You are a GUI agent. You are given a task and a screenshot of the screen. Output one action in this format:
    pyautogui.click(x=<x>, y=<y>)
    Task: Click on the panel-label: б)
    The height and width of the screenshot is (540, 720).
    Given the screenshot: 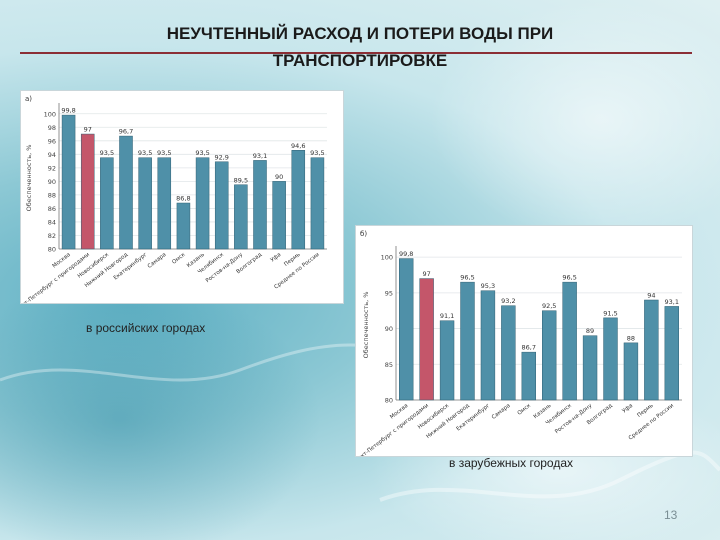 What is the action you would take?
    pyautogui.click(x=363, y=234)
    